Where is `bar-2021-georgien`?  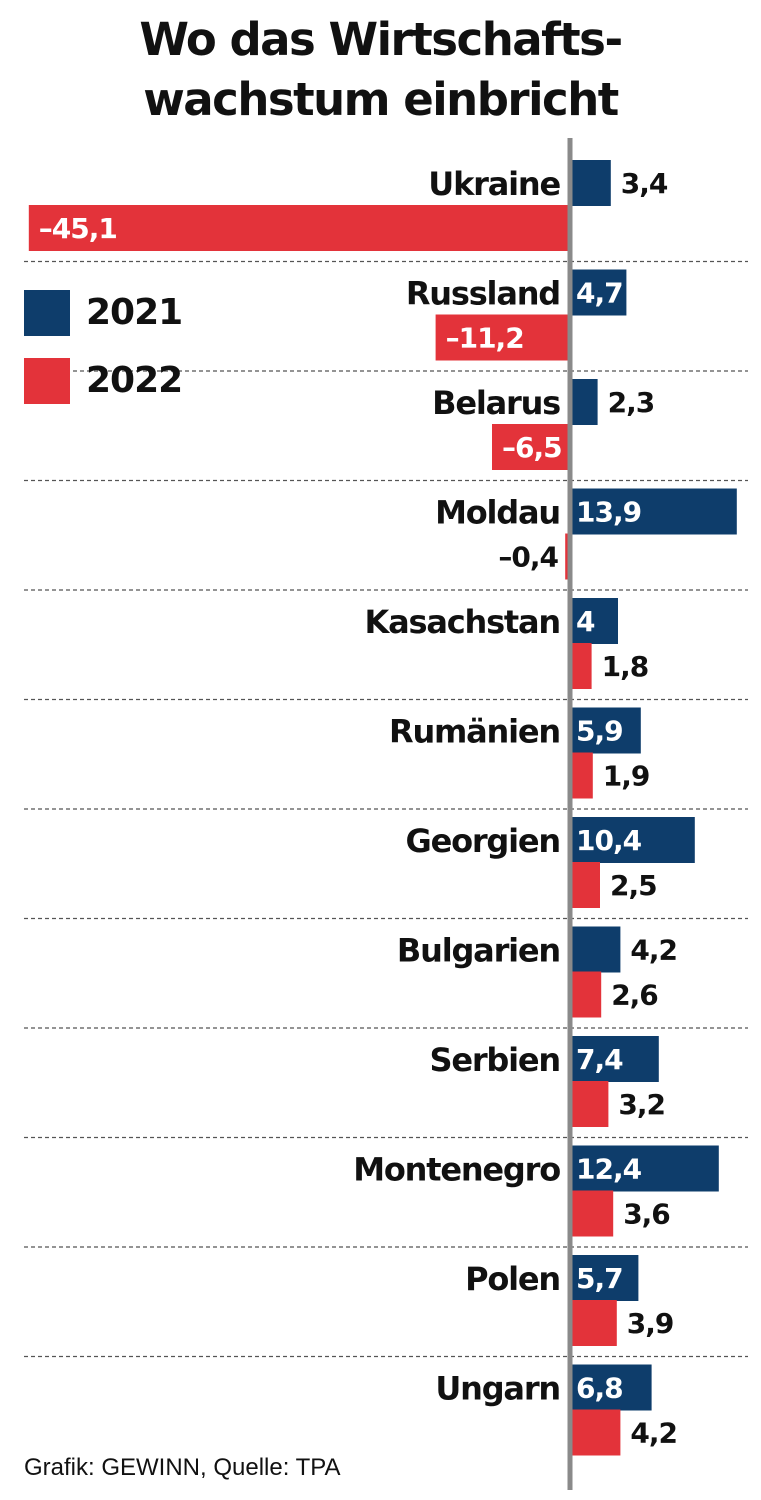 bar-2021-georgien is located at coordinates (632, 840).